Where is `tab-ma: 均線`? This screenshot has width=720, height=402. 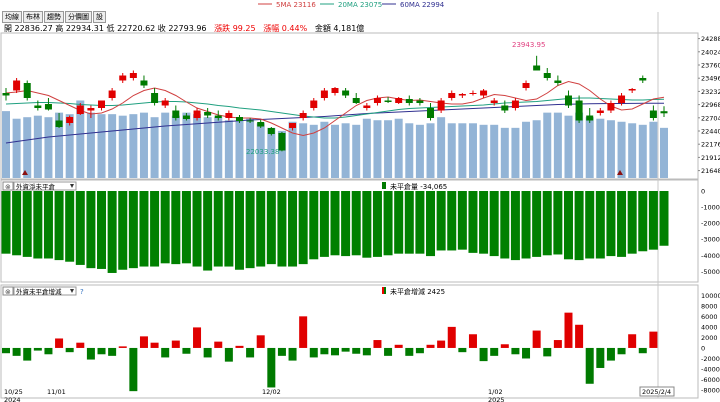 tab-ma: 均線 is located at coordinates (12, 17).